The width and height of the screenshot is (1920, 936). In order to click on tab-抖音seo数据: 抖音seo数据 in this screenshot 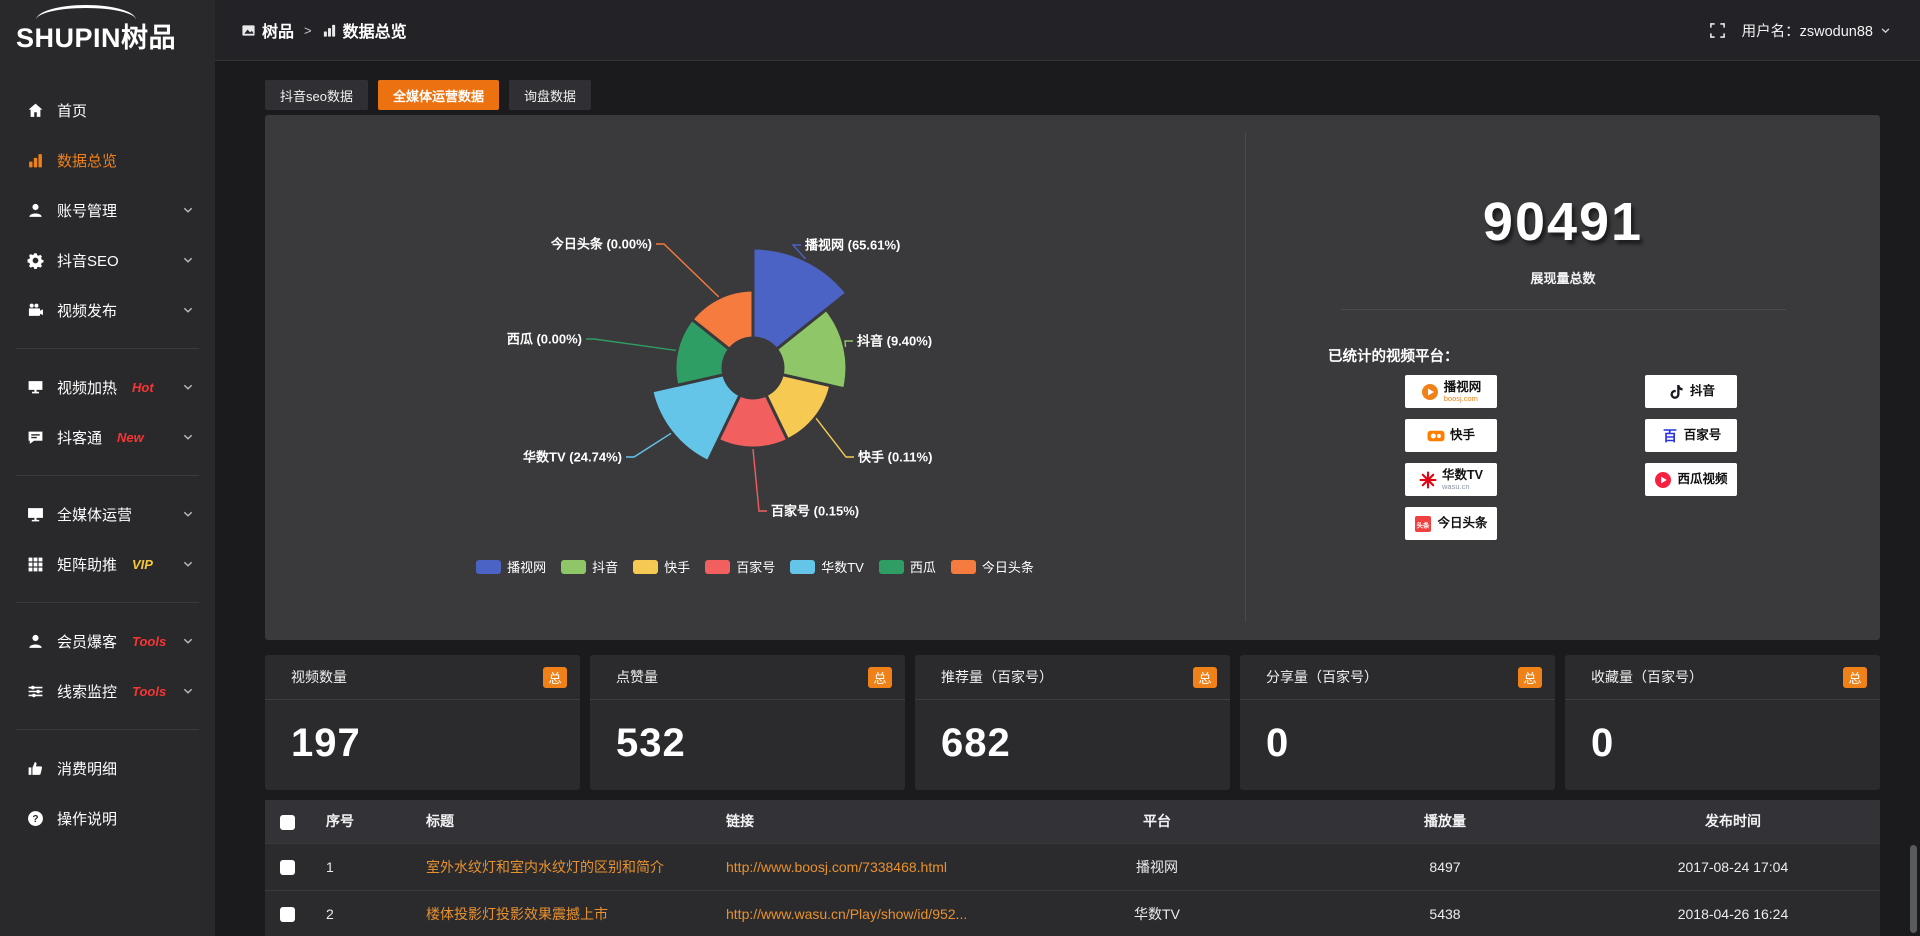, I will do `click(316, 95)`.